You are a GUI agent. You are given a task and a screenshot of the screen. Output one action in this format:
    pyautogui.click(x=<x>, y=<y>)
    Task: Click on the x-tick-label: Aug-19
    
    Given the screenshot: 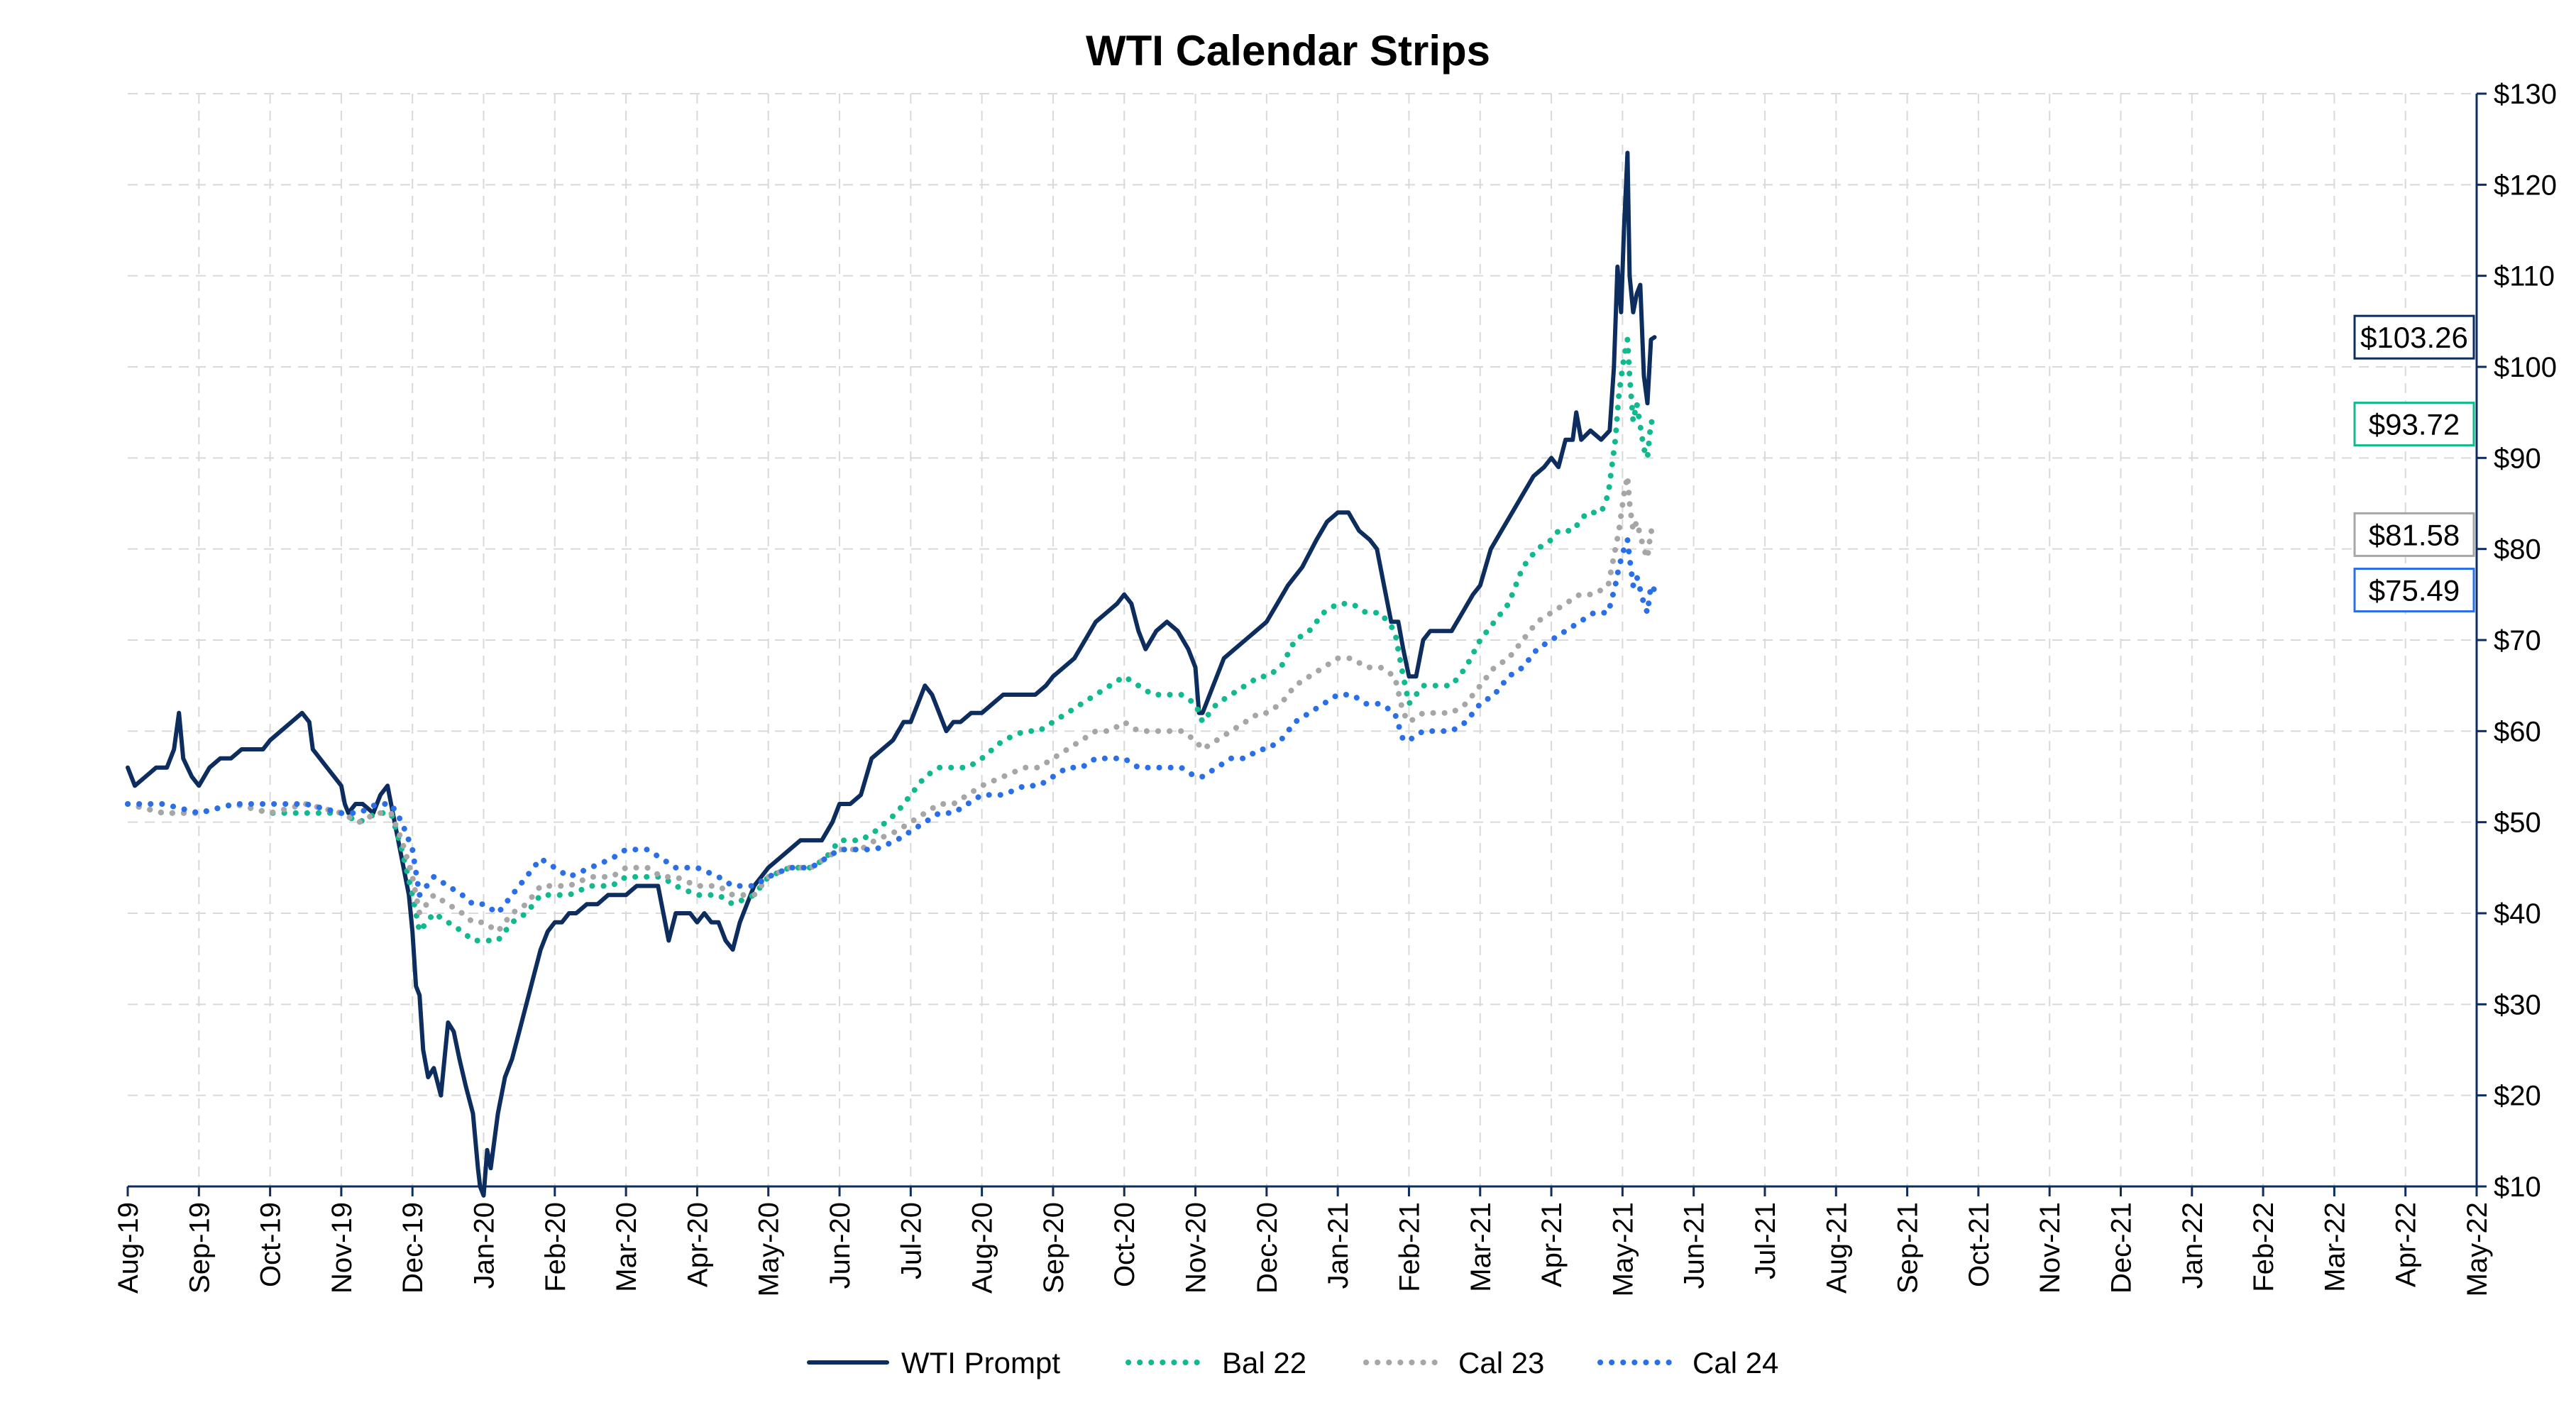 What is the action you would take?
    pyautogui.click(x=128, y=1248)
    